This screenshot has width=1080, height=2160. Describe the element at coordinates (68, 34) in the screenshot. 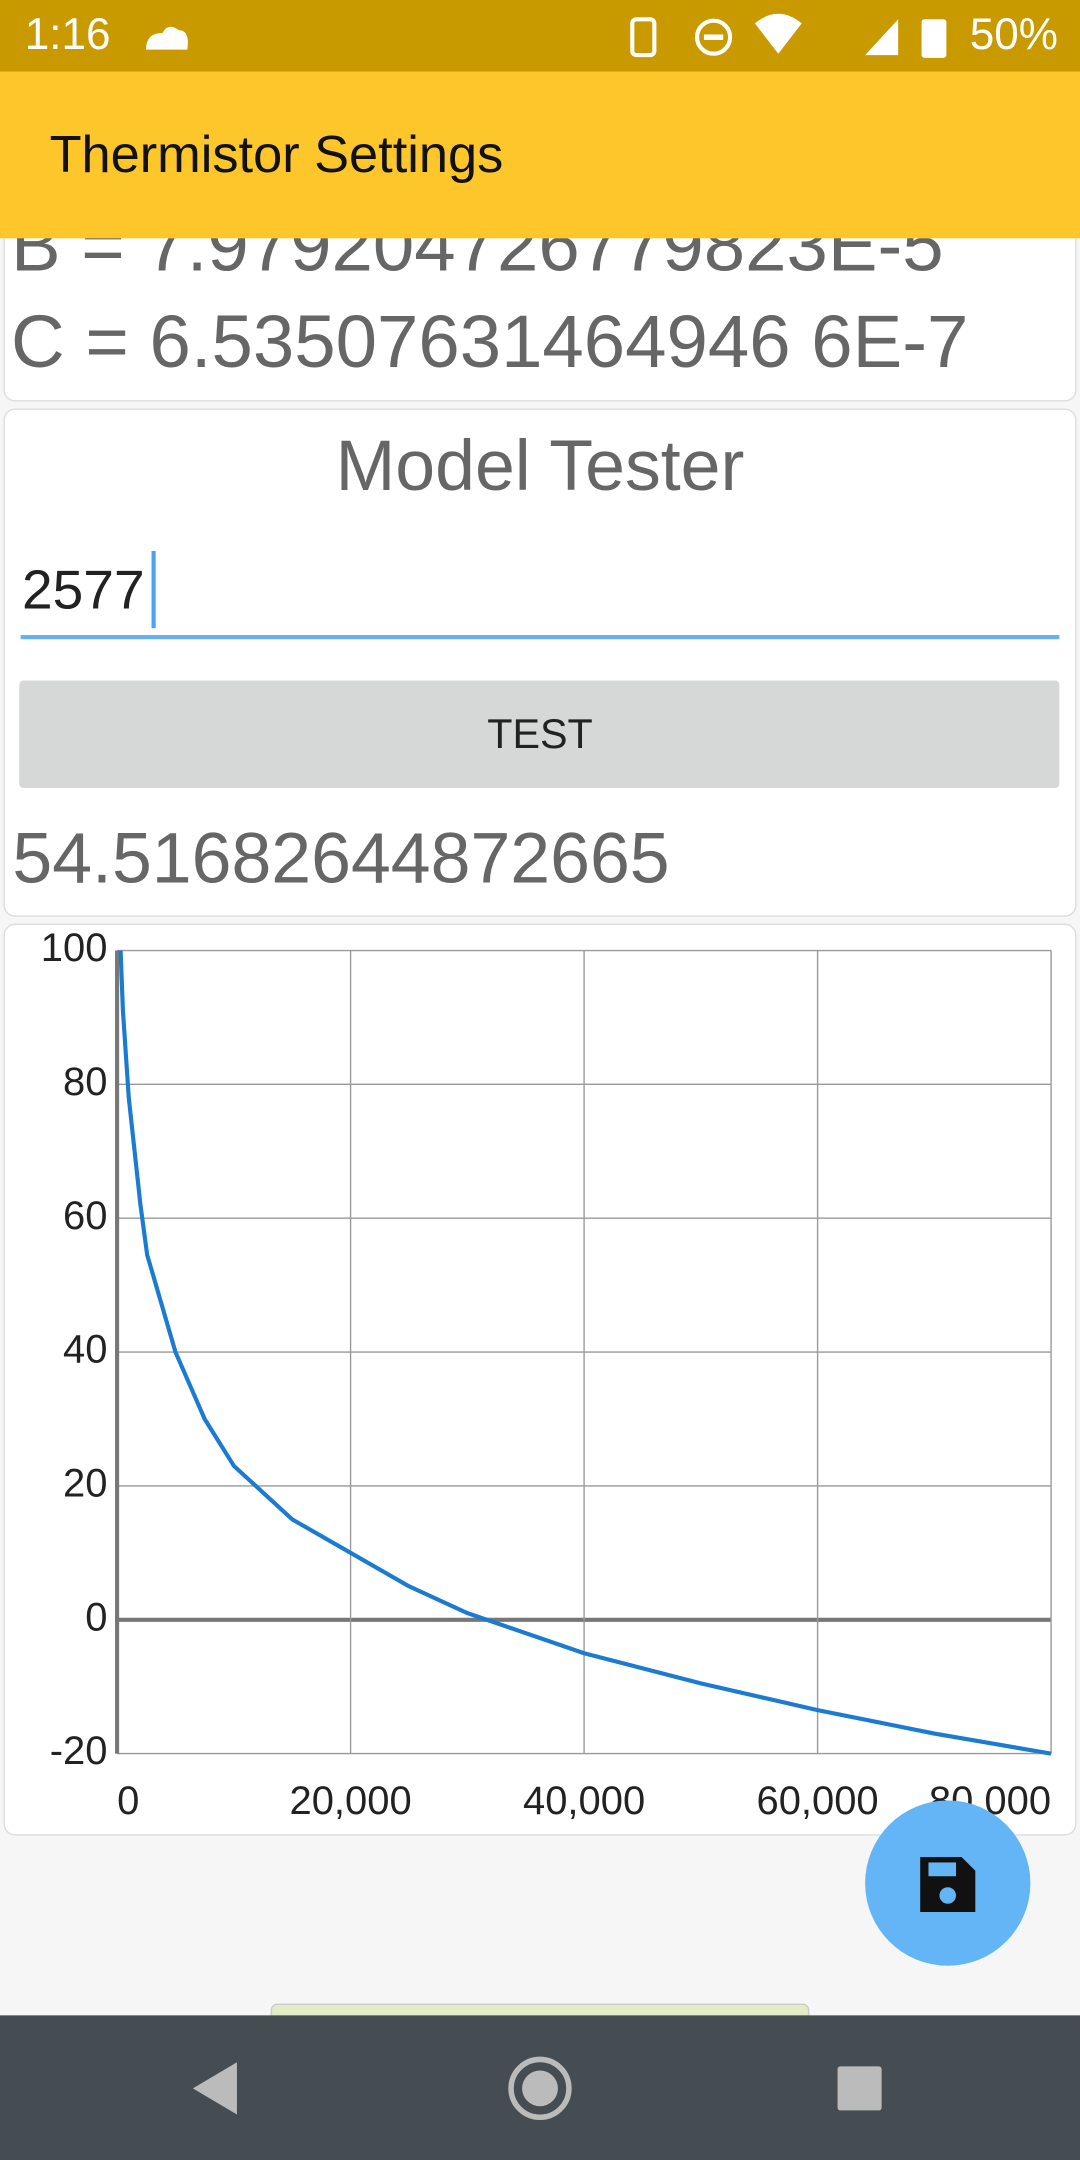

I see `status-time: 1:16` at that location.